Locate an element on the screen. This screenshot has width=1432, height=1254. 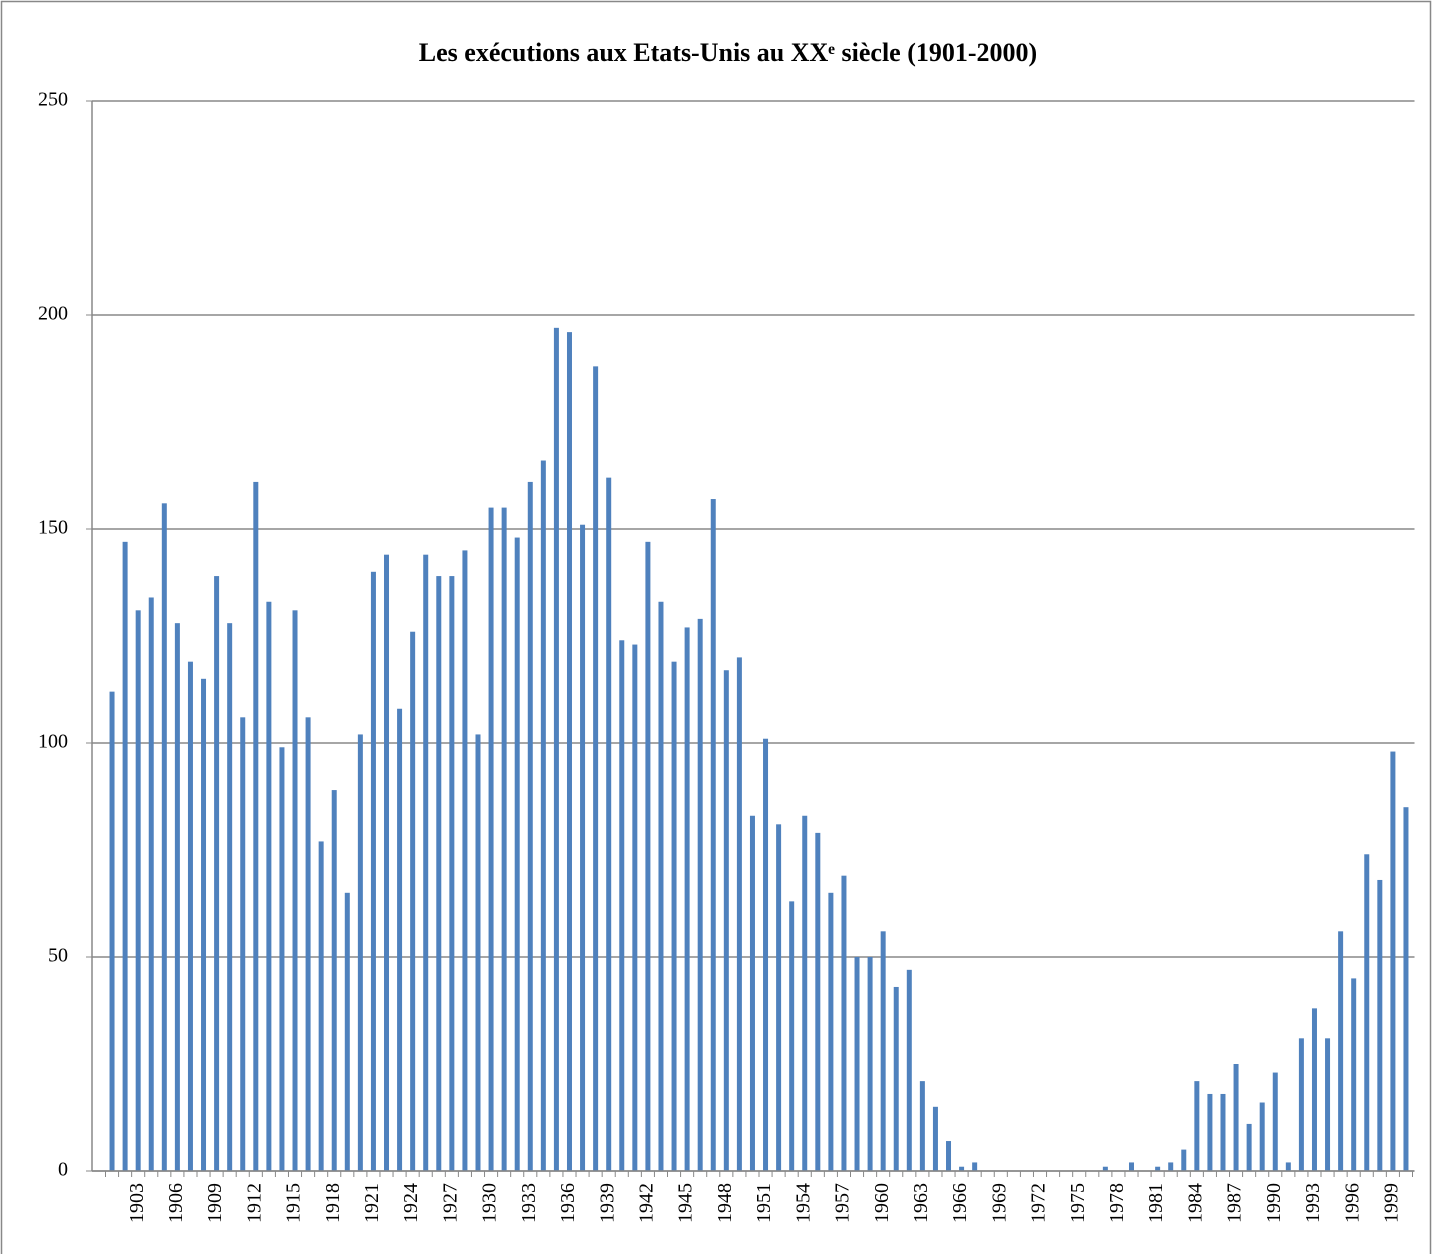
x-tick-label: 1966 is located at coordinates (960, 1203).